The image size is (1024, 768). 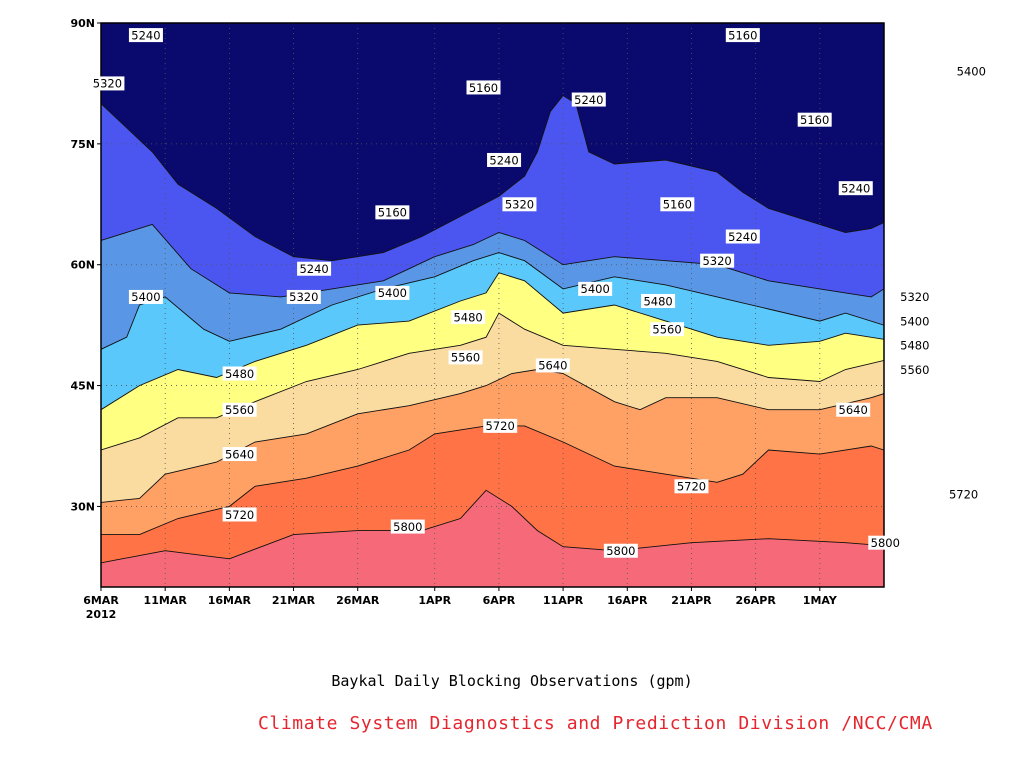 What do you see at coordinates (294, 600) in the screenshot?
I see `x-tick-label: 21MAR` at bounding box center [294, 600].